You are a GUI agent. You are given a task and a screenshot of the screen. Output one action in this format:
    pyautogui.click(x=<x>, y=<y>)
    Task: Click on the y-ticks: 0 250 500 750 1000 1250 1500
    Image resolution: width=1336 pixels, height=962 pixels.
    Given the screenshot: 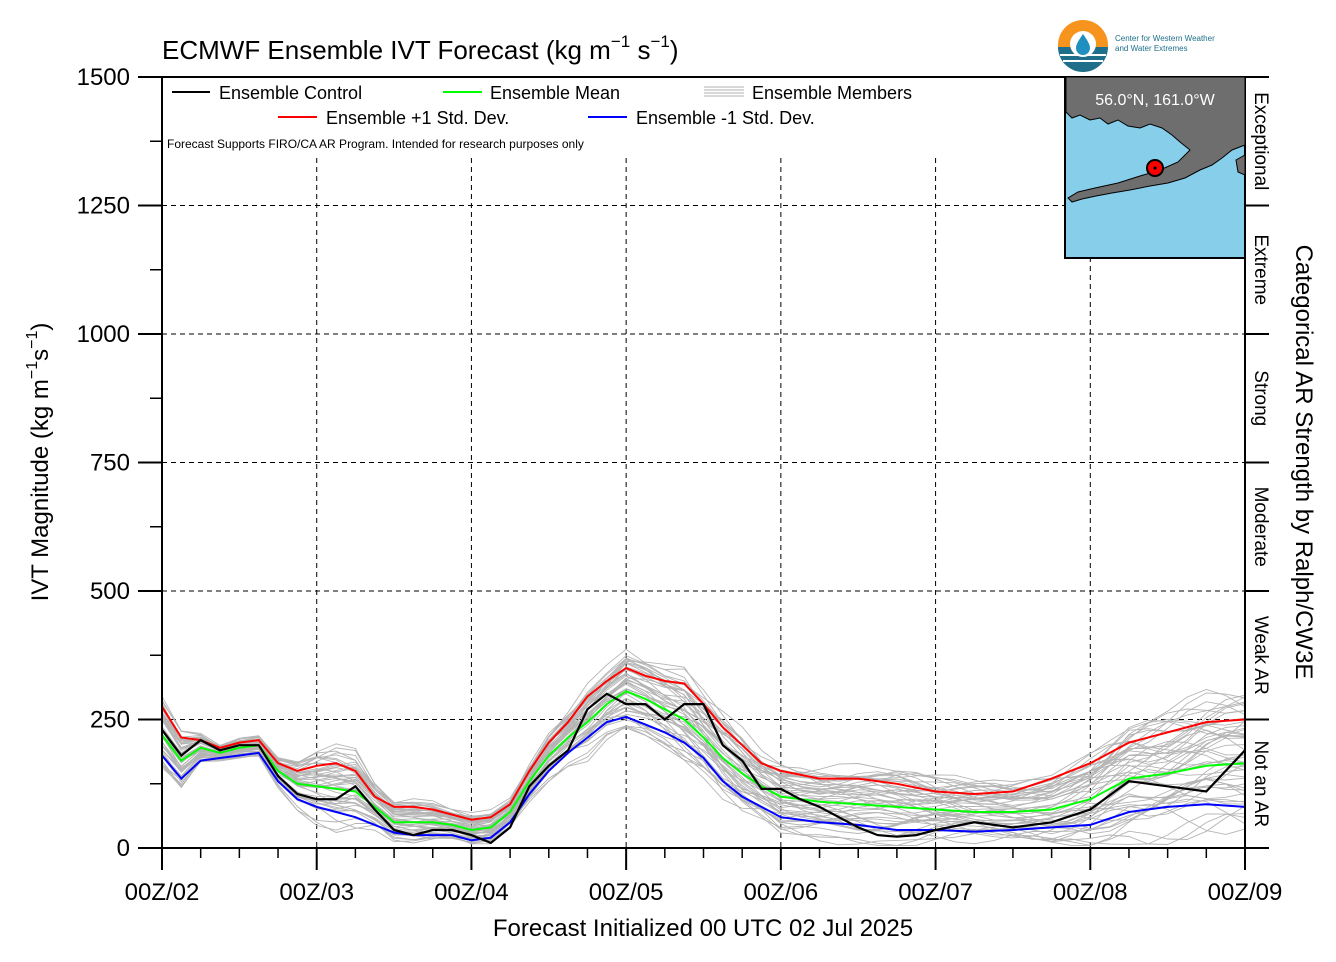 What is the action you would take?
    pyautogui.click(x=119, y=463)
    